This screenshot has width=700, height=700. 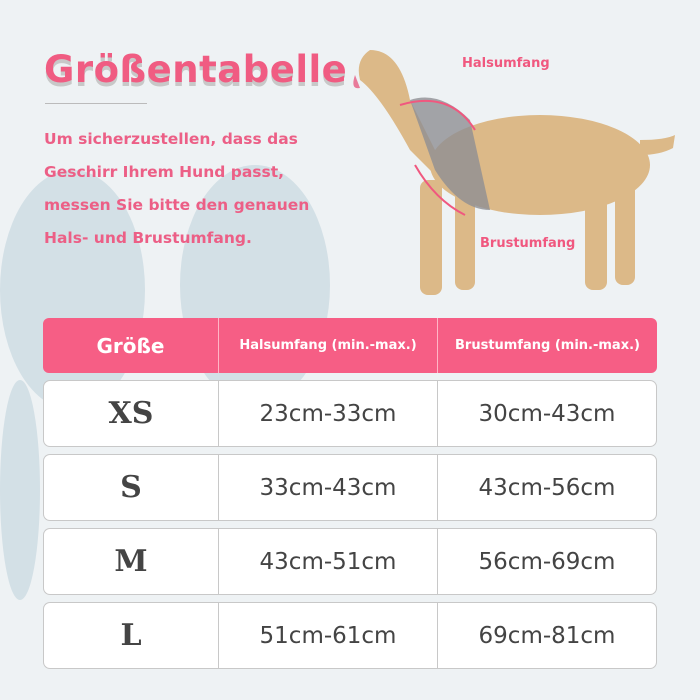 What do you see at coordinates (327, 635) in the screenshot?
I see `neck-cell: 51cm-61cm` at bounding box center [327, 635].